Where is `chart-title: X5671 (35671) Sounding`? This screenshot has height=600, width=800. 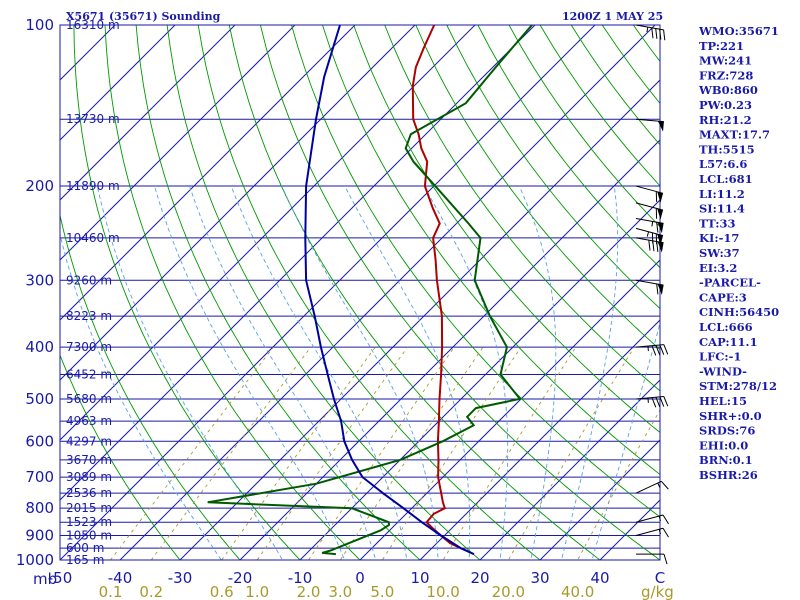
chart-title: X5671 (35671) Sounding is located at coordinates (143, 16).